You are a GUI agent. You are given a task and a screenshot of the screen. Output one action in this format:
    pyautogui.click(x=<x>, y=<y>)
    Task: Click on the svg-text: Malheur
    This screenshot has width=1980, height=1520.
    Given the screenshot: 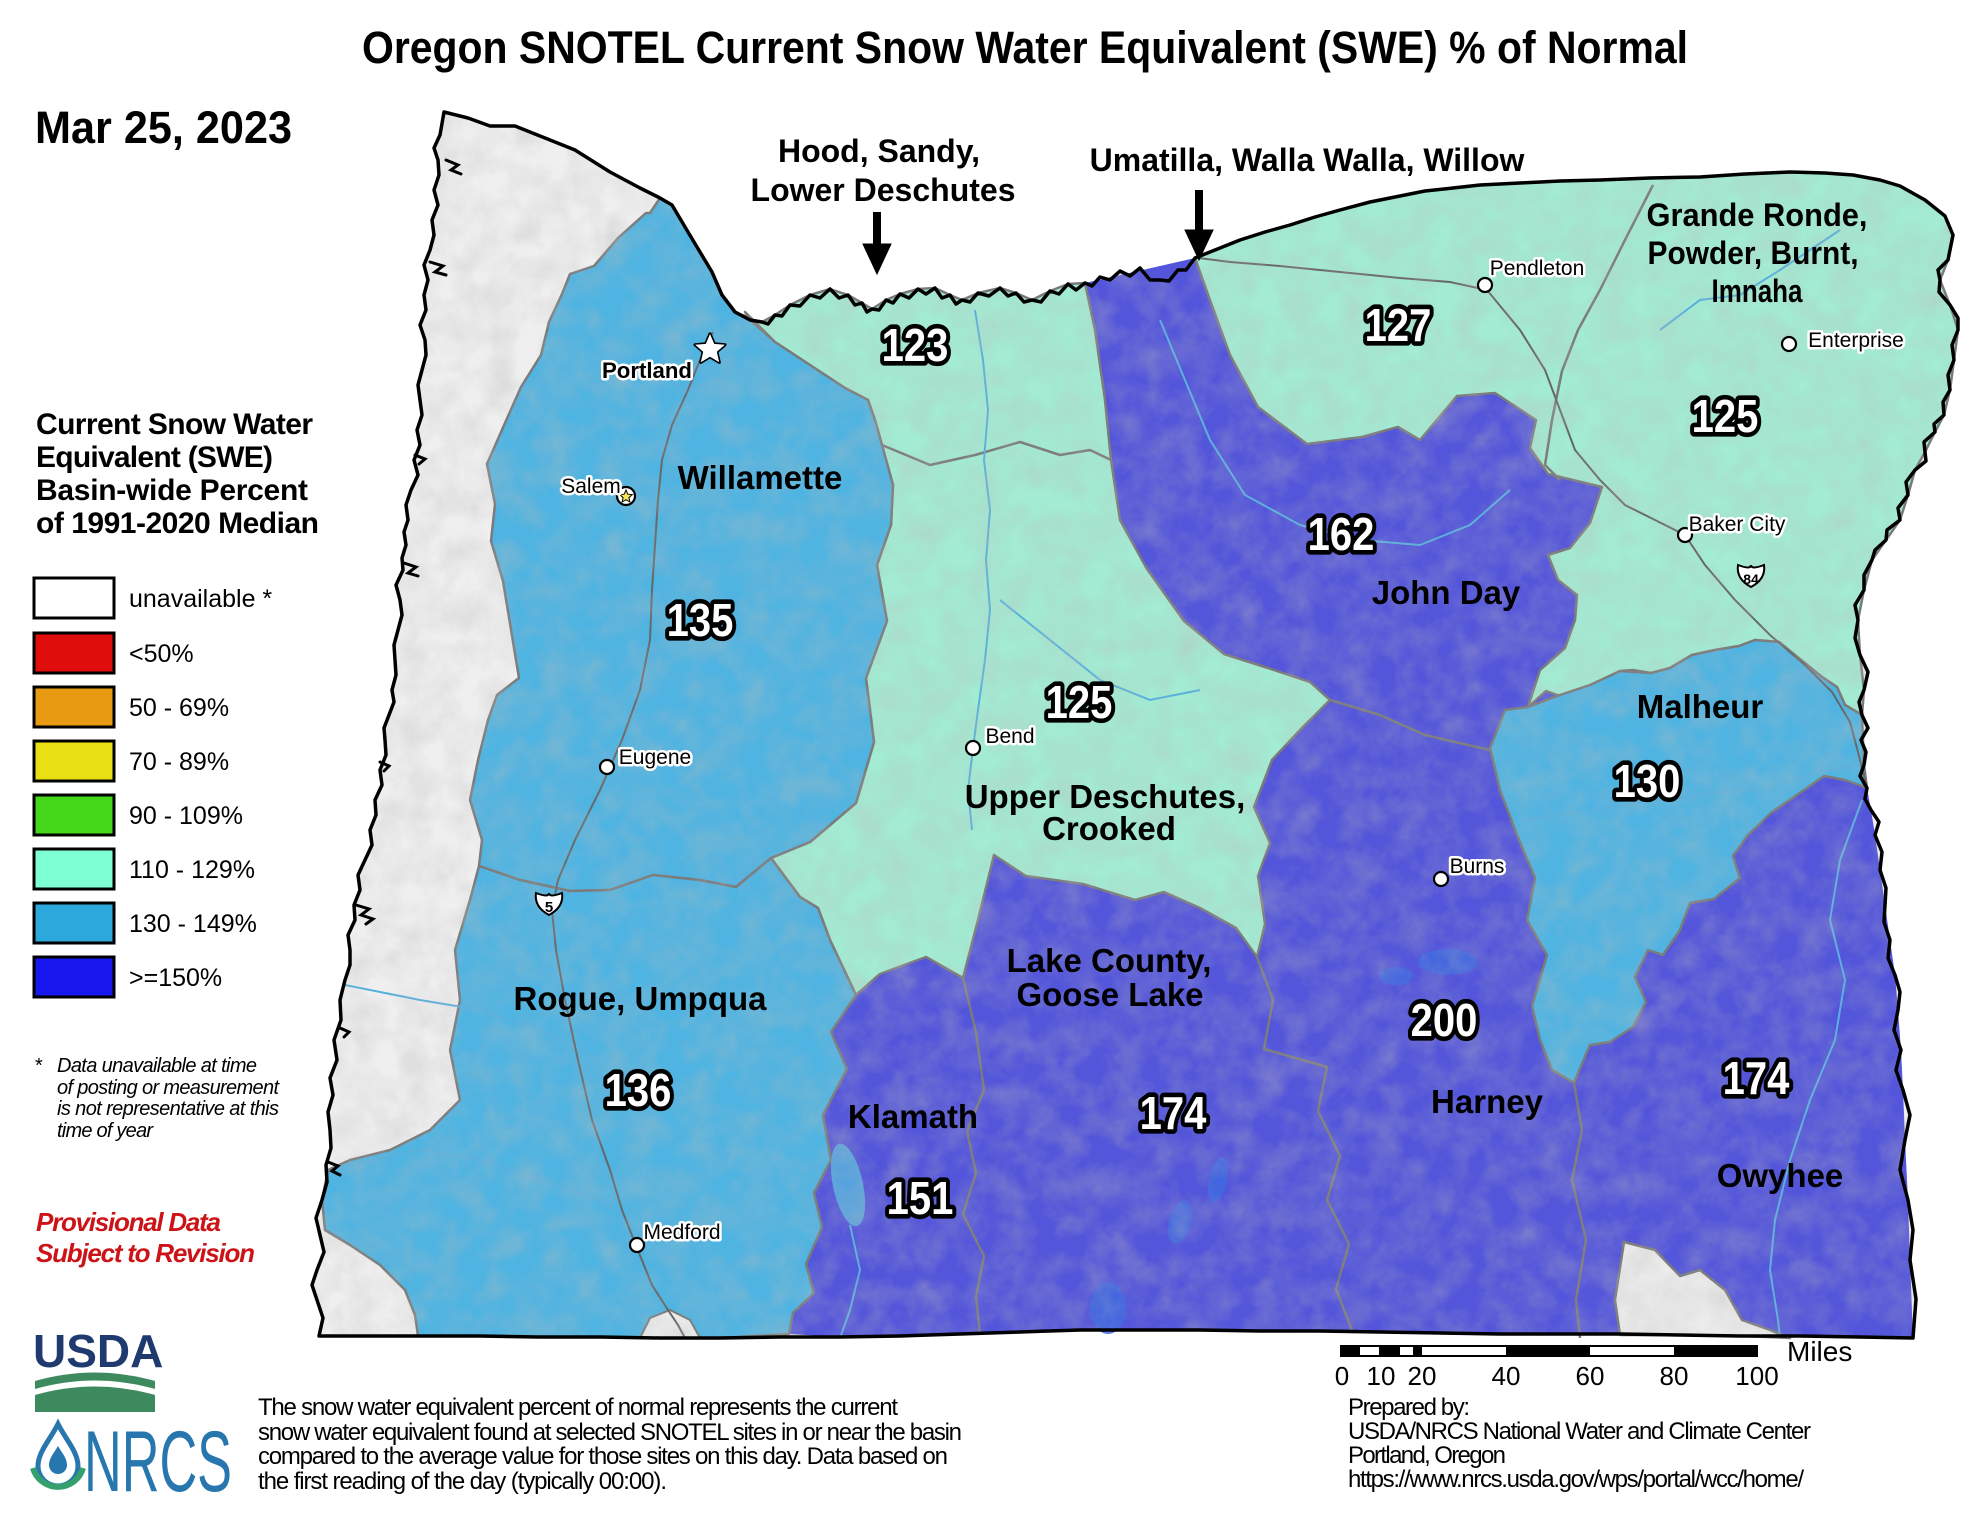 What is the action you would take?
    pyautogui.click(x=1700, y=706)
    